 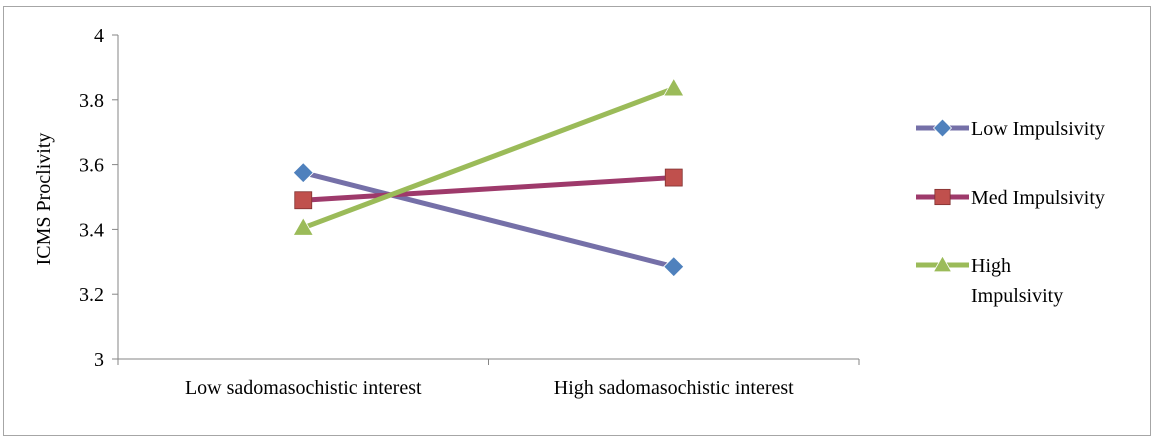 I want to click on legend-label: Med Impulsivity, so click(x=1038, y=198).